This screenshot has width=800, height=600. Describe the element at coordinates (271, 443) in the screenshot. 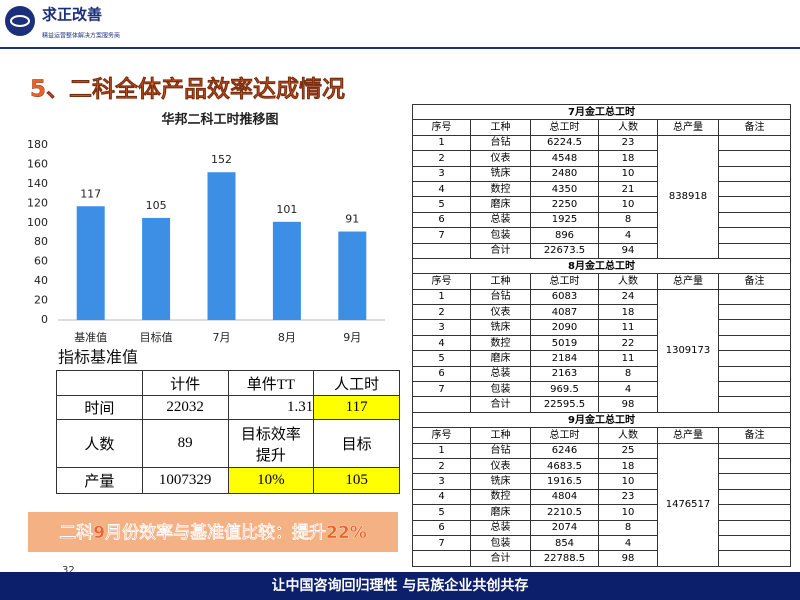

I see `table-cell: 目标效率提升` at that location.